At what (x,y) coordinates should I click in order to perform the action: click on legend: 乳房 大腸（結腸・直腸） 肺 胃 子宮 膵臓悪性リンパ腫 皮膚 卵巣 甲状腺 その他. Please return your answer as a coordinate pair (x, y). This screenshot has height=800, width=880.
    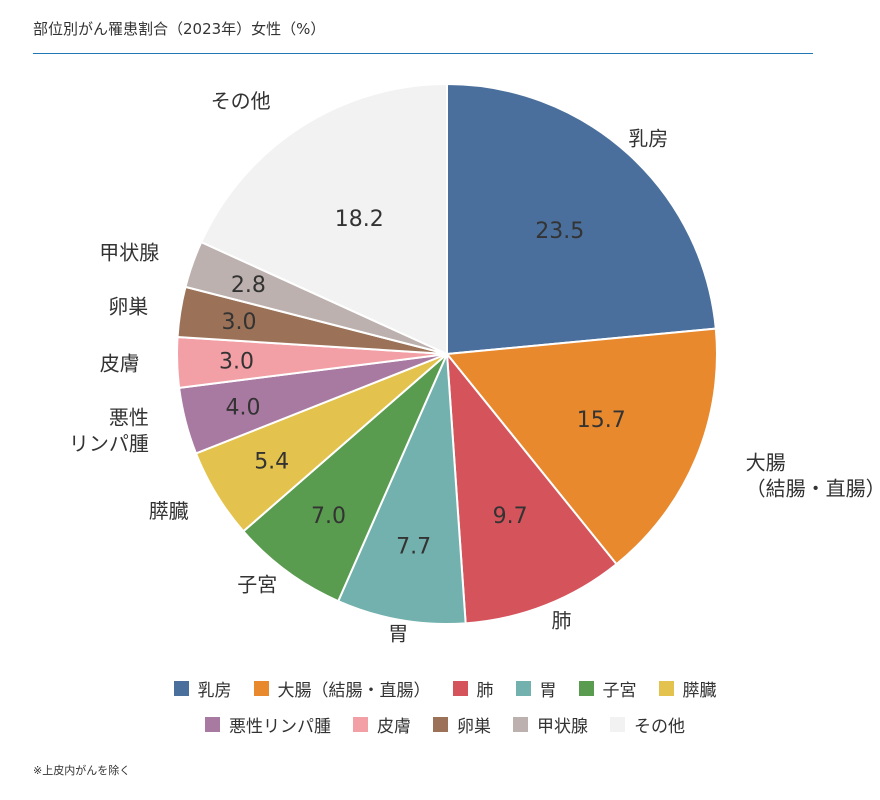
    Looking at the image, I should click on (445, 712).